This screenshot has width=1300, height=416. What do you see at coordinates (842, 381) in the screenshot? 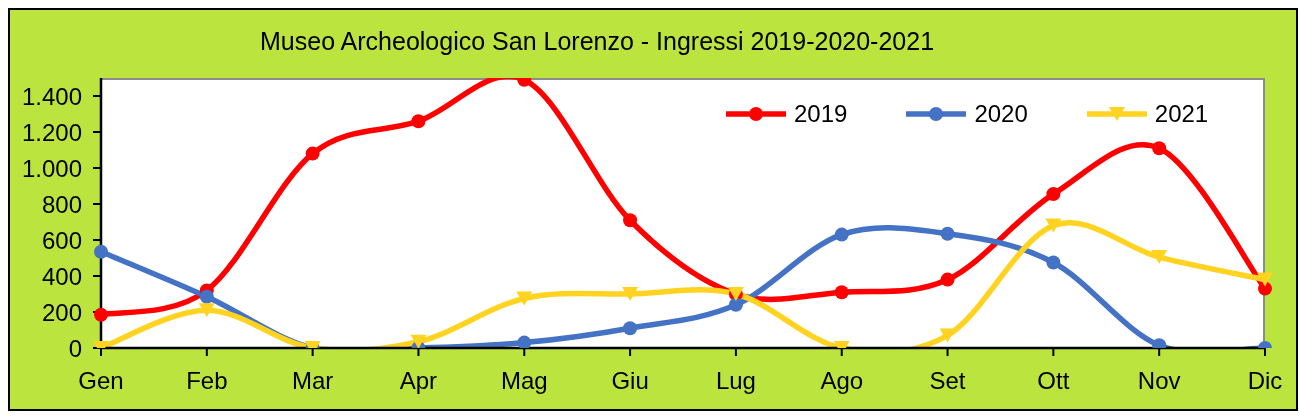
I see `x-tick-label: Ago` at bounding box center [842, 381].